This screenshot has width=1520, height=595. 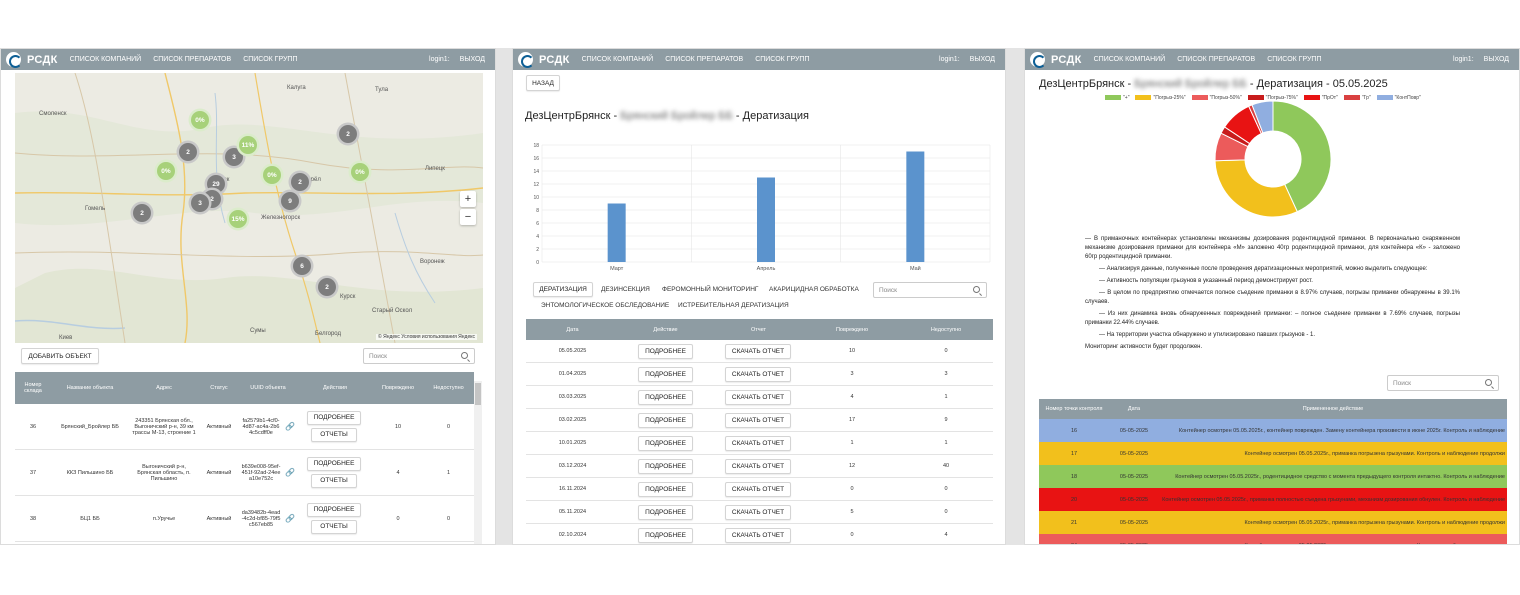 I want to click on legend-item: "+", so click(x=1117, y=98).